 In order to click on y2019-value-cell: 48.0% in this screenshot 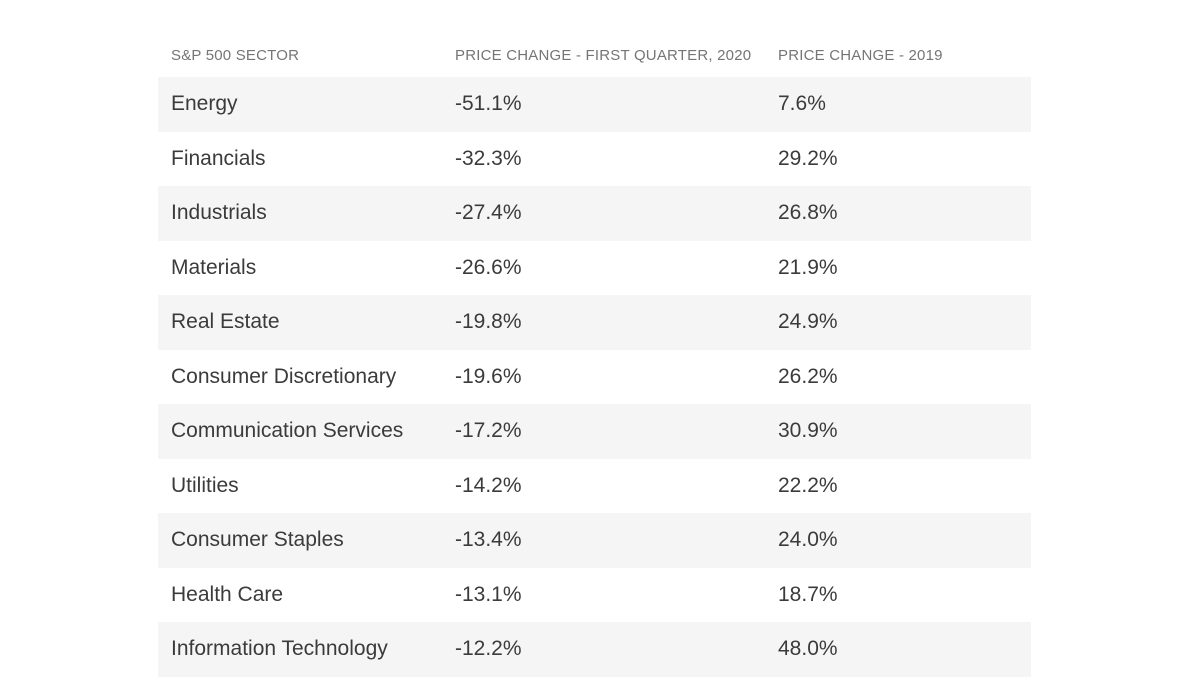, I will do `click(808, 649)`.